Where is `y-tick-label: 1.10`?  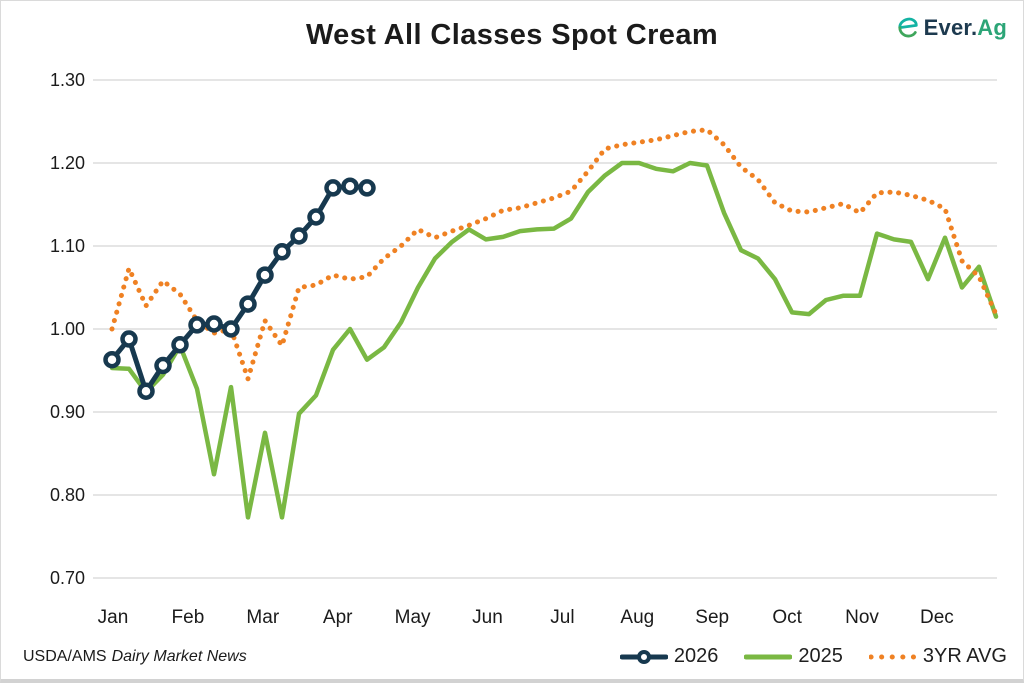 y-tick-label: 1.10 is located at coordinates (67, 246).